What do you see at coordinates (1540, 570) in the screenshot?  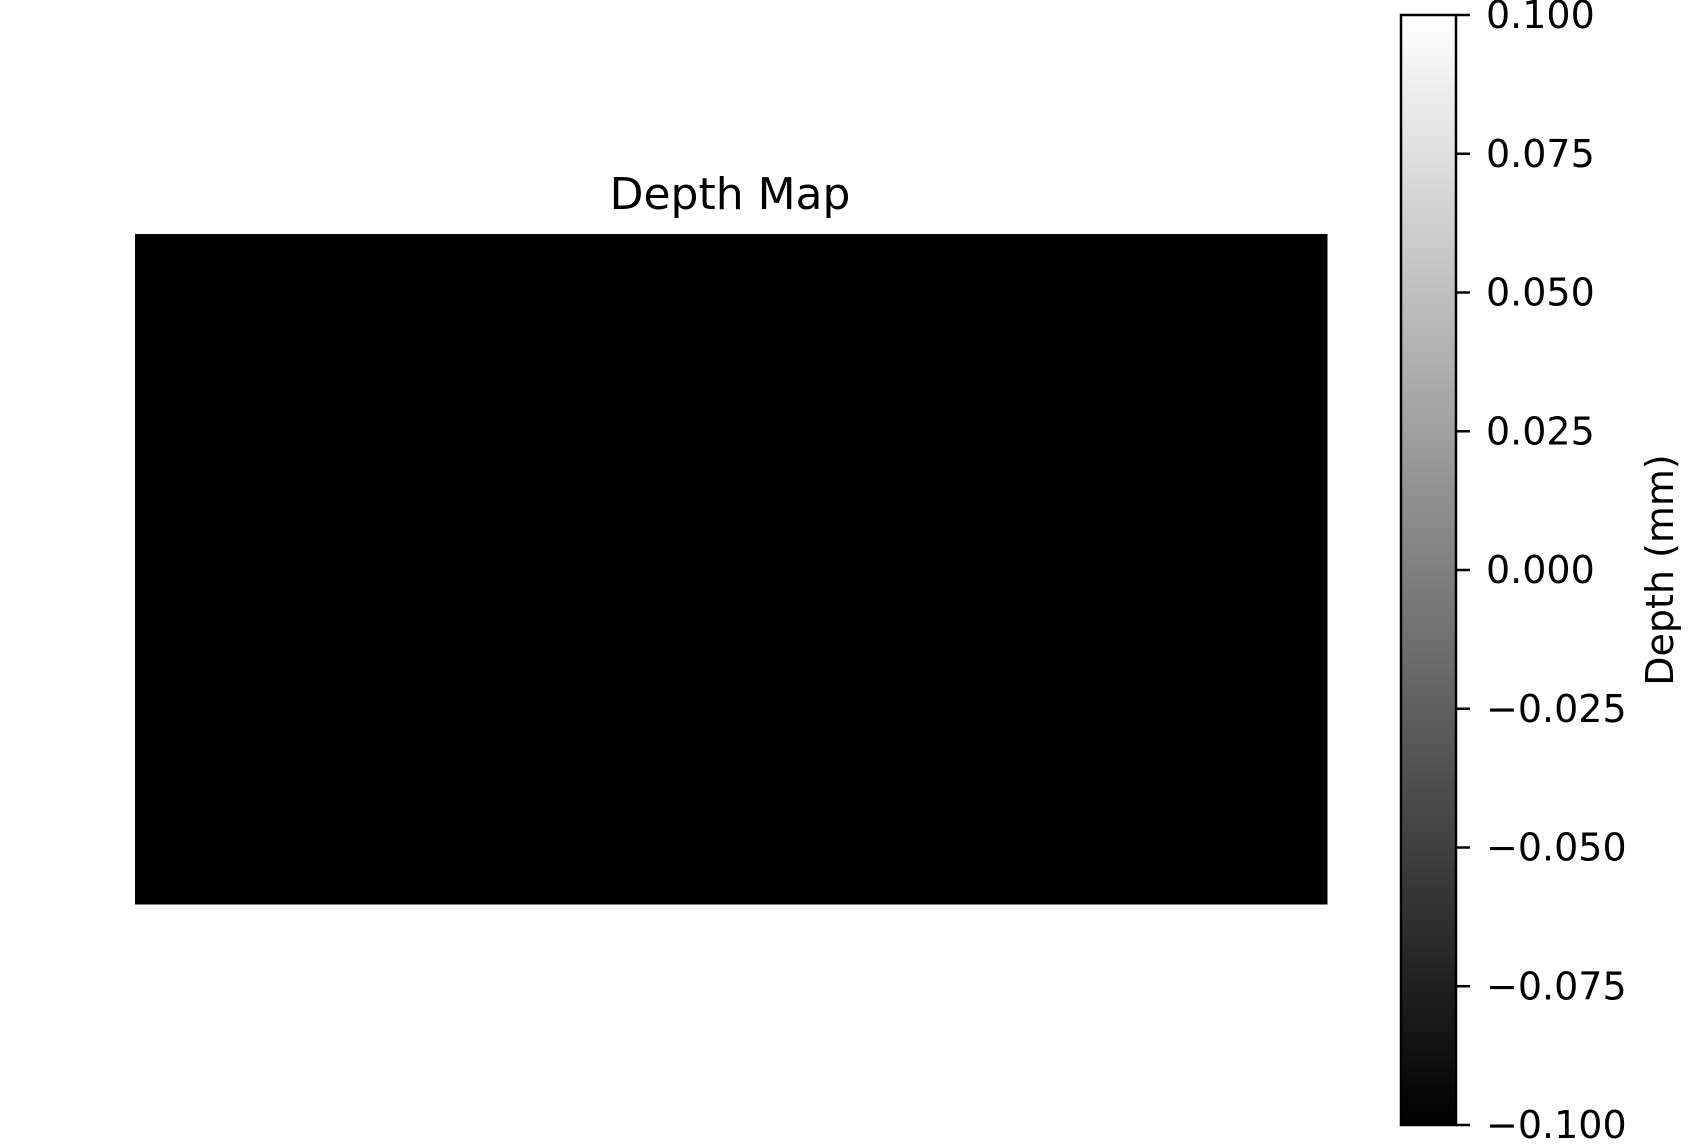 I see `colorbar-tick-label: 0.000` at bounding box center [1540, 570].